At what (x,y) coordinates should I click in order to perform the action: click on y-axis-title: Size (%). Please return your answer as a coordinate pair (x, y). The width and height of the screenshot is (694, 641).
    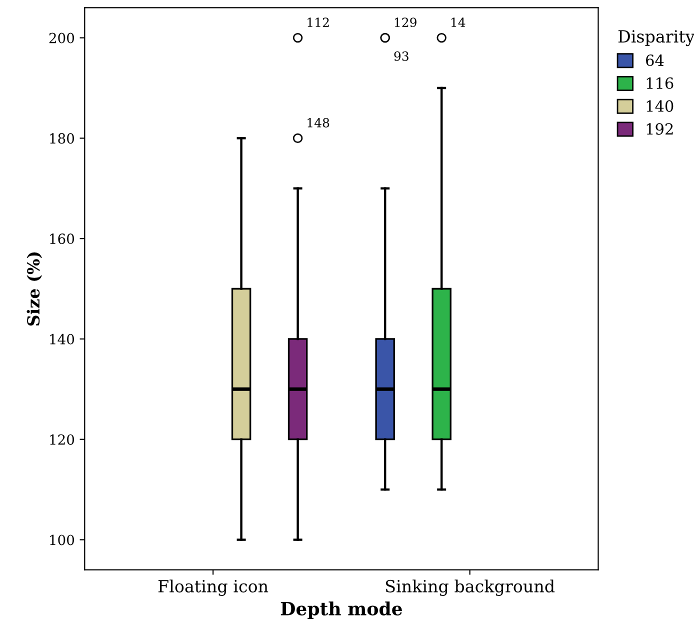
    Looking at the image, I should click on (34, 289).